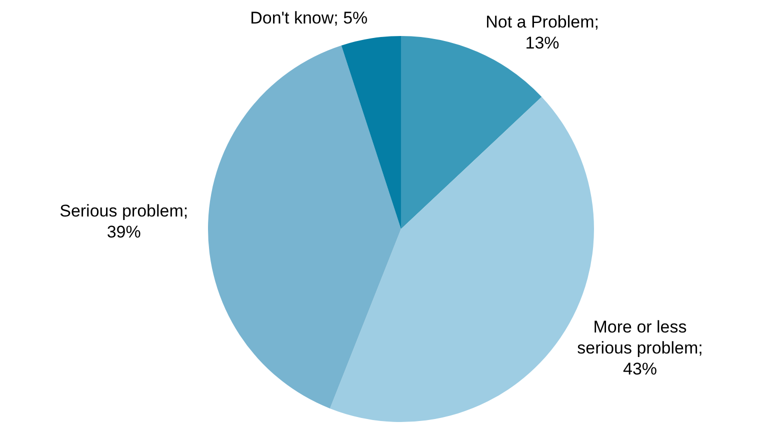 The width and height of the screenshot is (774, 423). What do you see at coordinates (124, 221) in the screenshot?
I see `slice-label: Serious problem; 39%` at bounding box center [124, 221].